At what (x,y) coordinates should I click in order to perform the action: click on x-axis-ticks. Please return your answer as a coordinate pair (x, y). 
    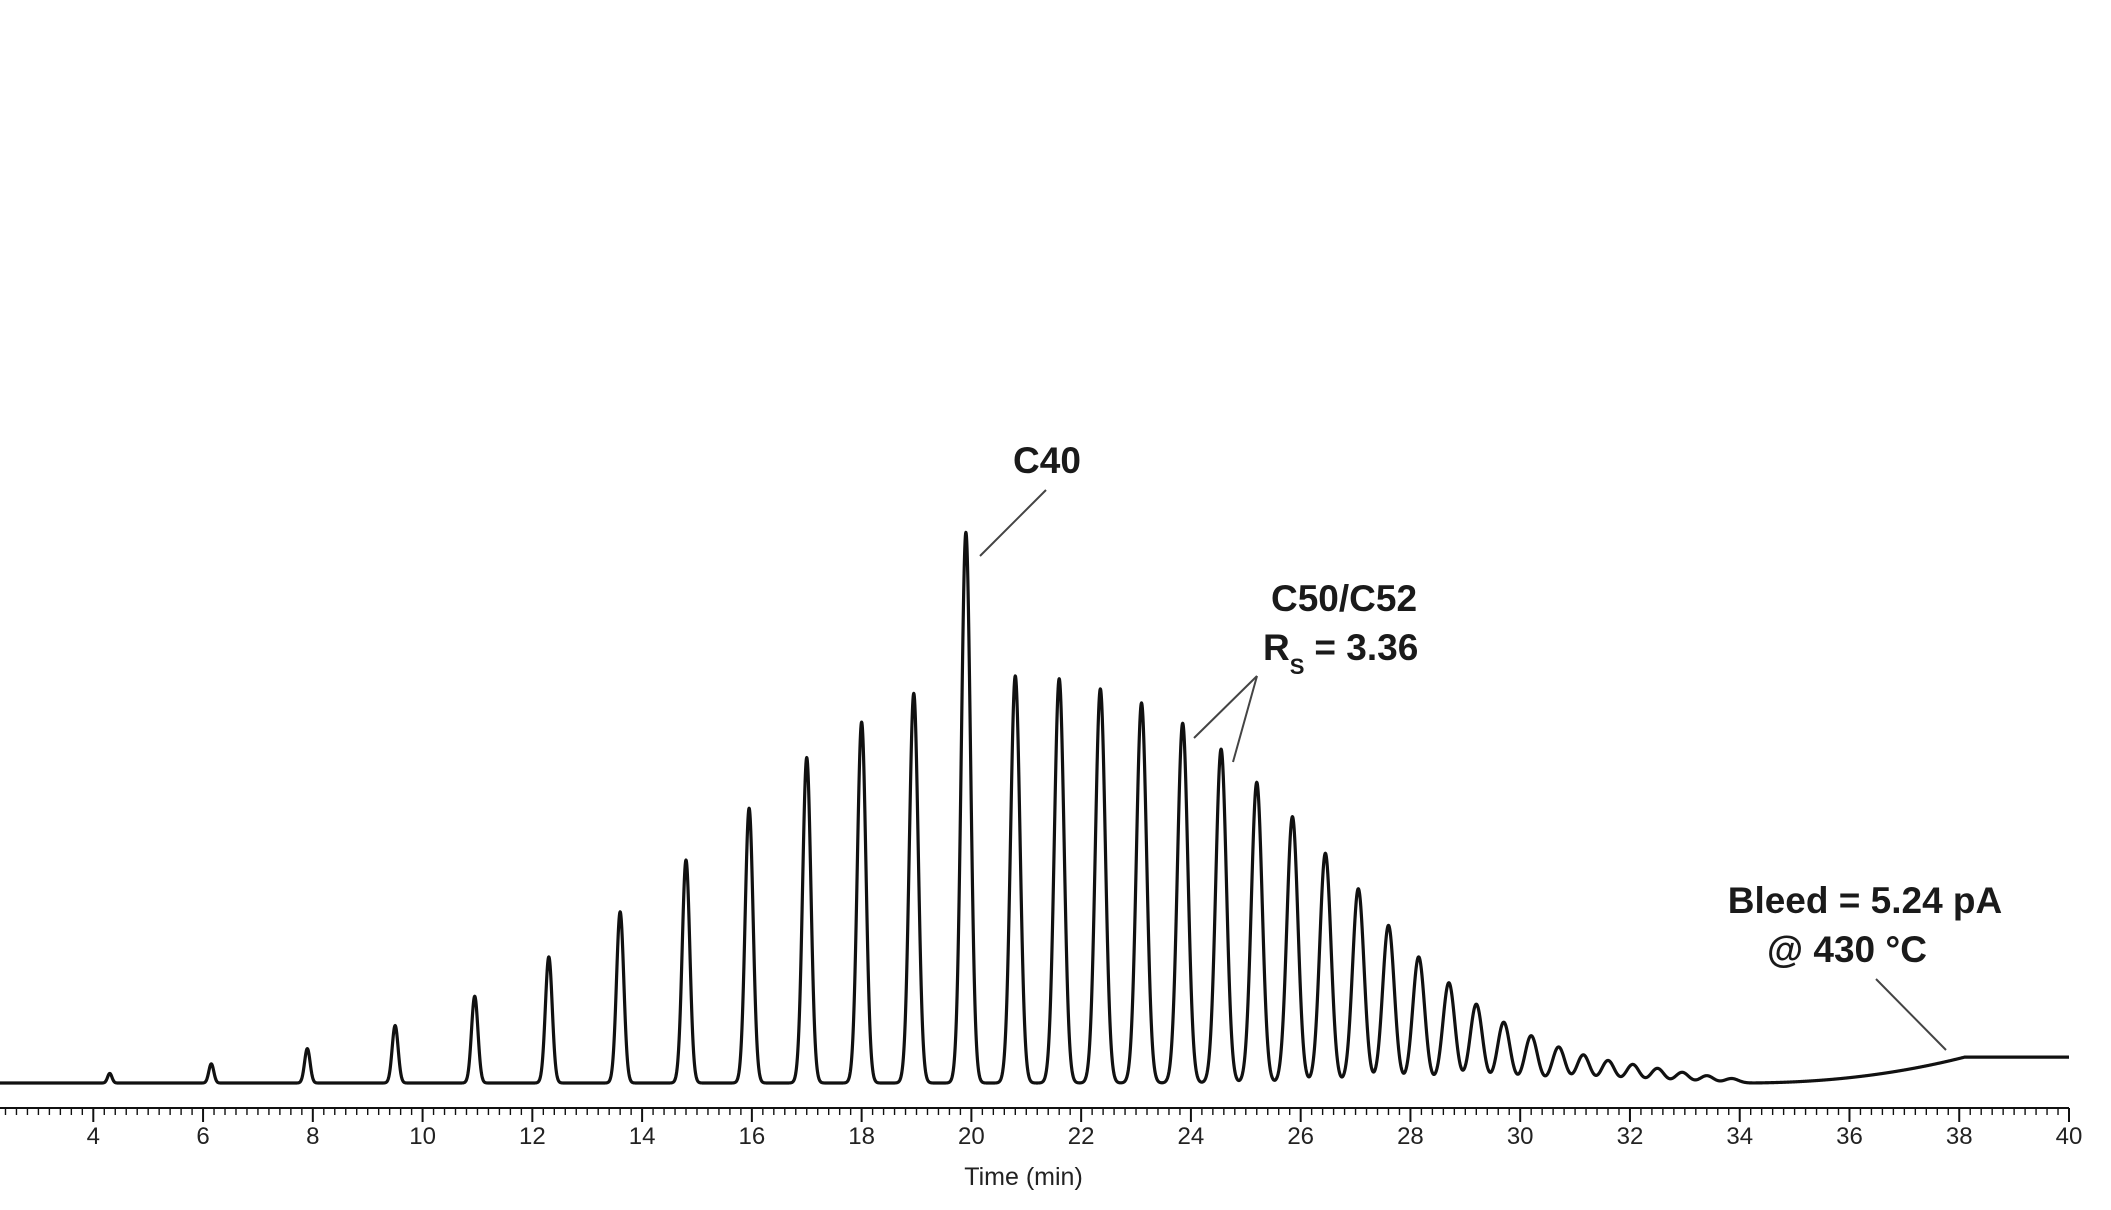
    Looking at the image, I should click on (1037, 1115).